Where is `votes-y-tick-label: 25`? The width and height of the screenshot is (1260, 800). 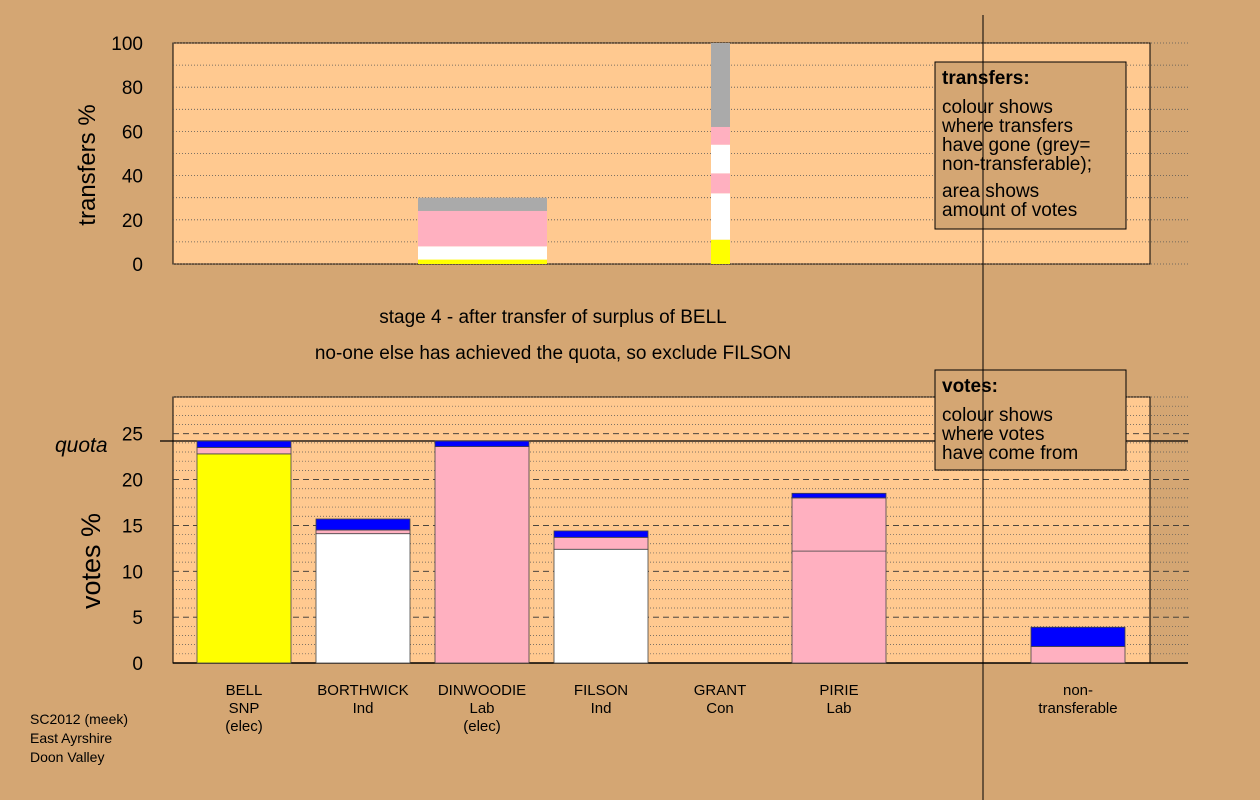
votes-y-tick-label: 25 is located at coordinates (132, 435).